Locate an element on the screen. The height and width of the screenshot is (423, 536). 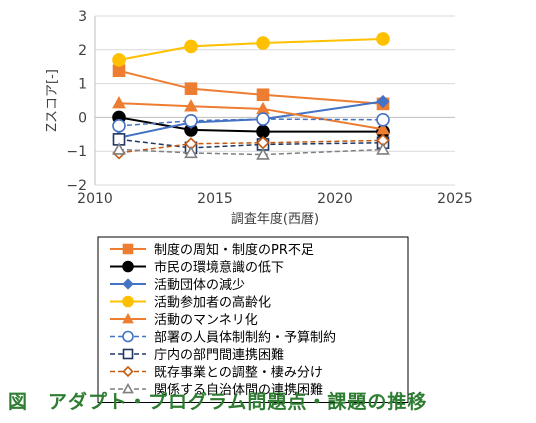
legend-label: 市民の環境意識の低下 is located at coordinates (219, 268).